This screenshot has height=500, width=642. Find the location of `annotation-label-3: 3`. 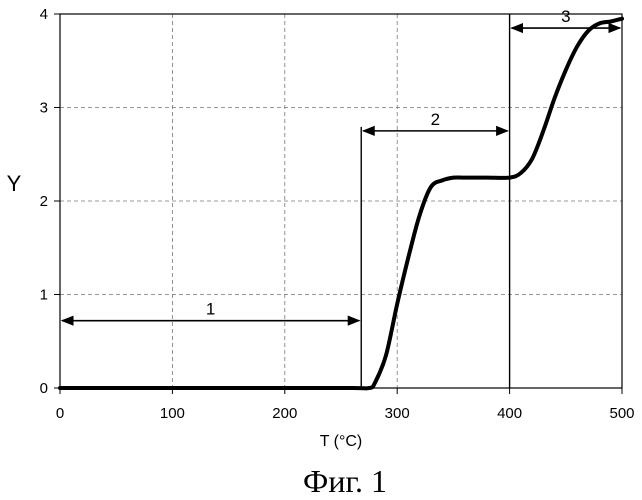

annotation-label-3: 3 is located at coordinates (565, 16).